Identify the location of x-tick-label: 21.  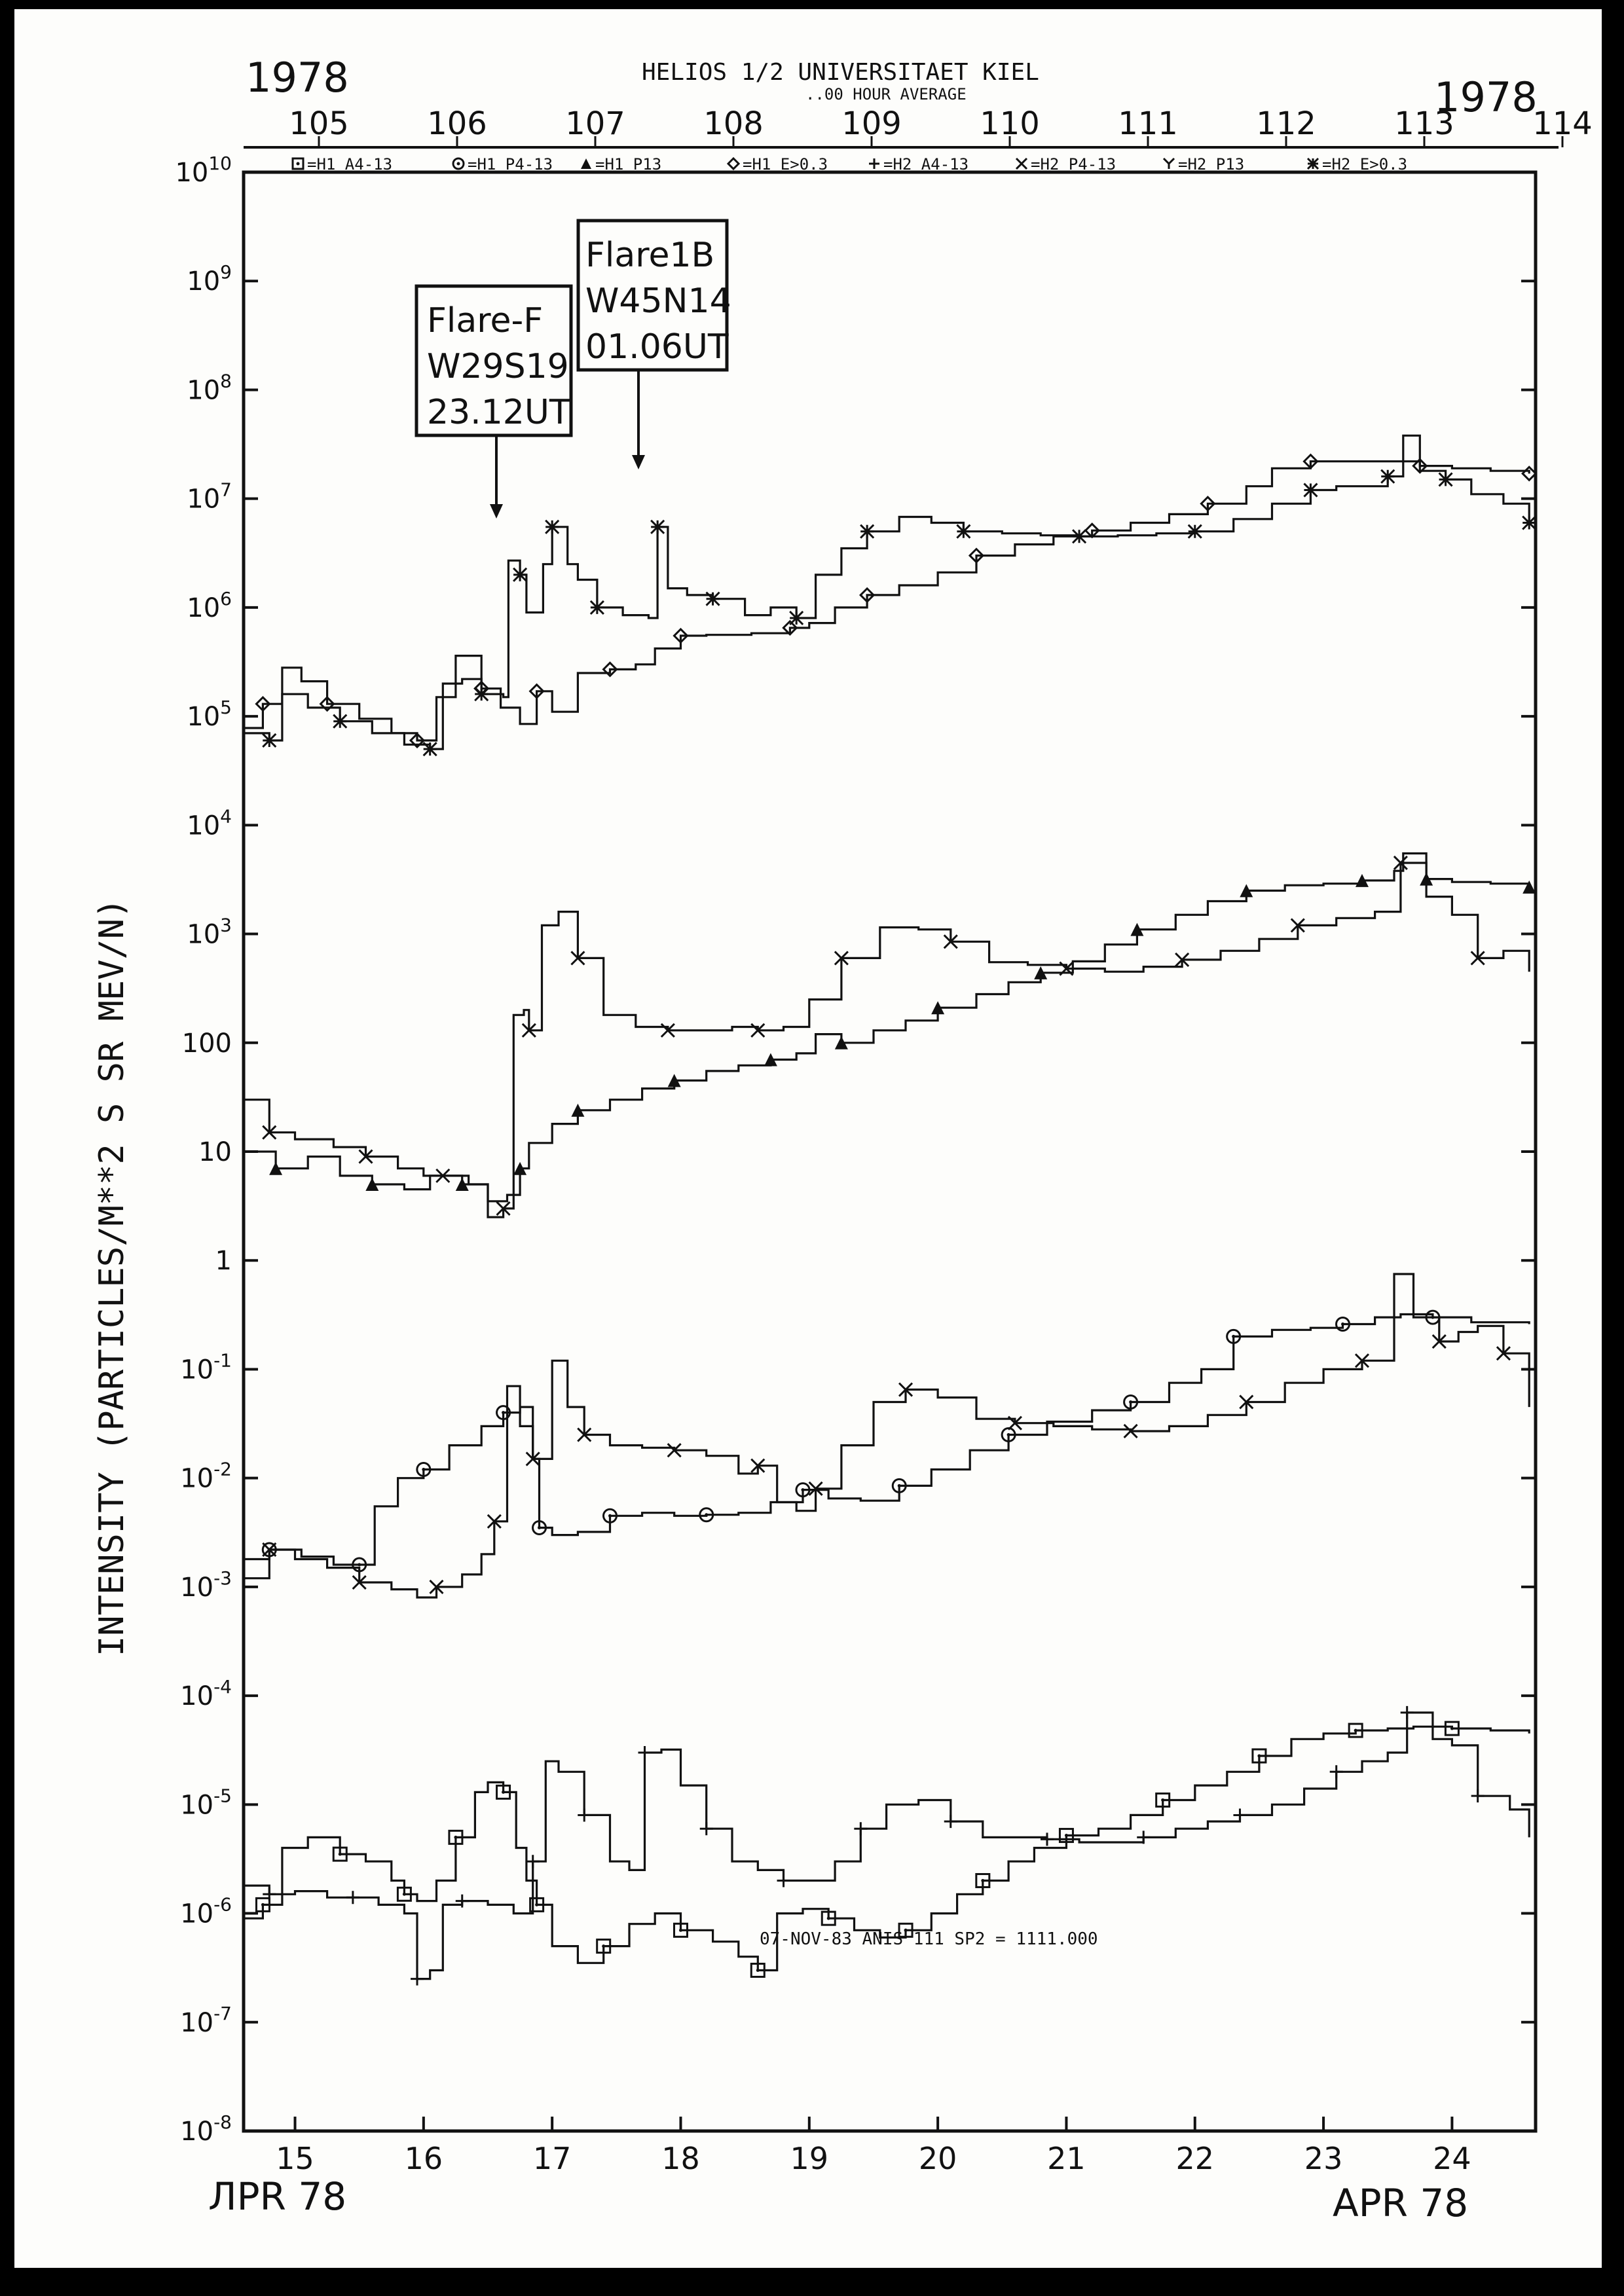
(1066, 2158).